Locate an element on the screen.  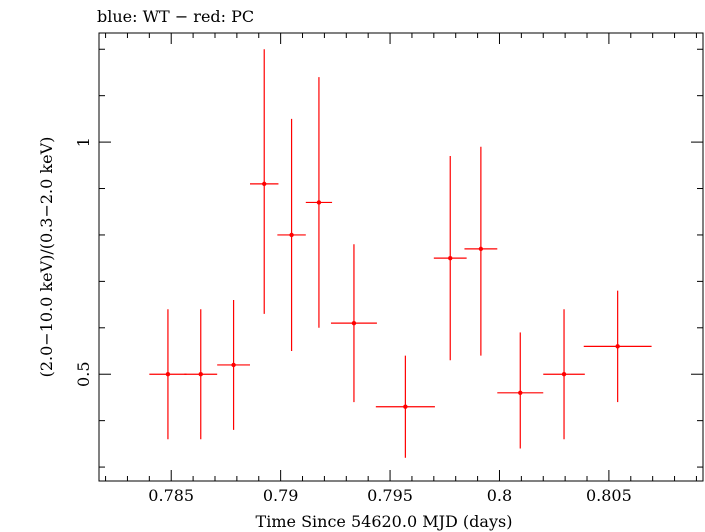
x-tick-label: 0.795 is located at coordinates (390, 495).